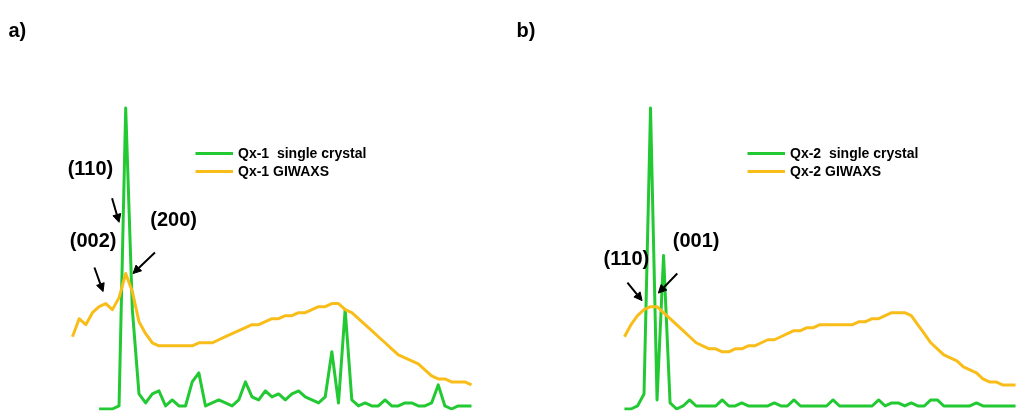 The width and height of the screenshot is (1017, 412). What do you see at coordinates (284, 171) in the screenshot?
I see `legend-label: Qx-1 GIWAXS` at bounding box center [284, 171].